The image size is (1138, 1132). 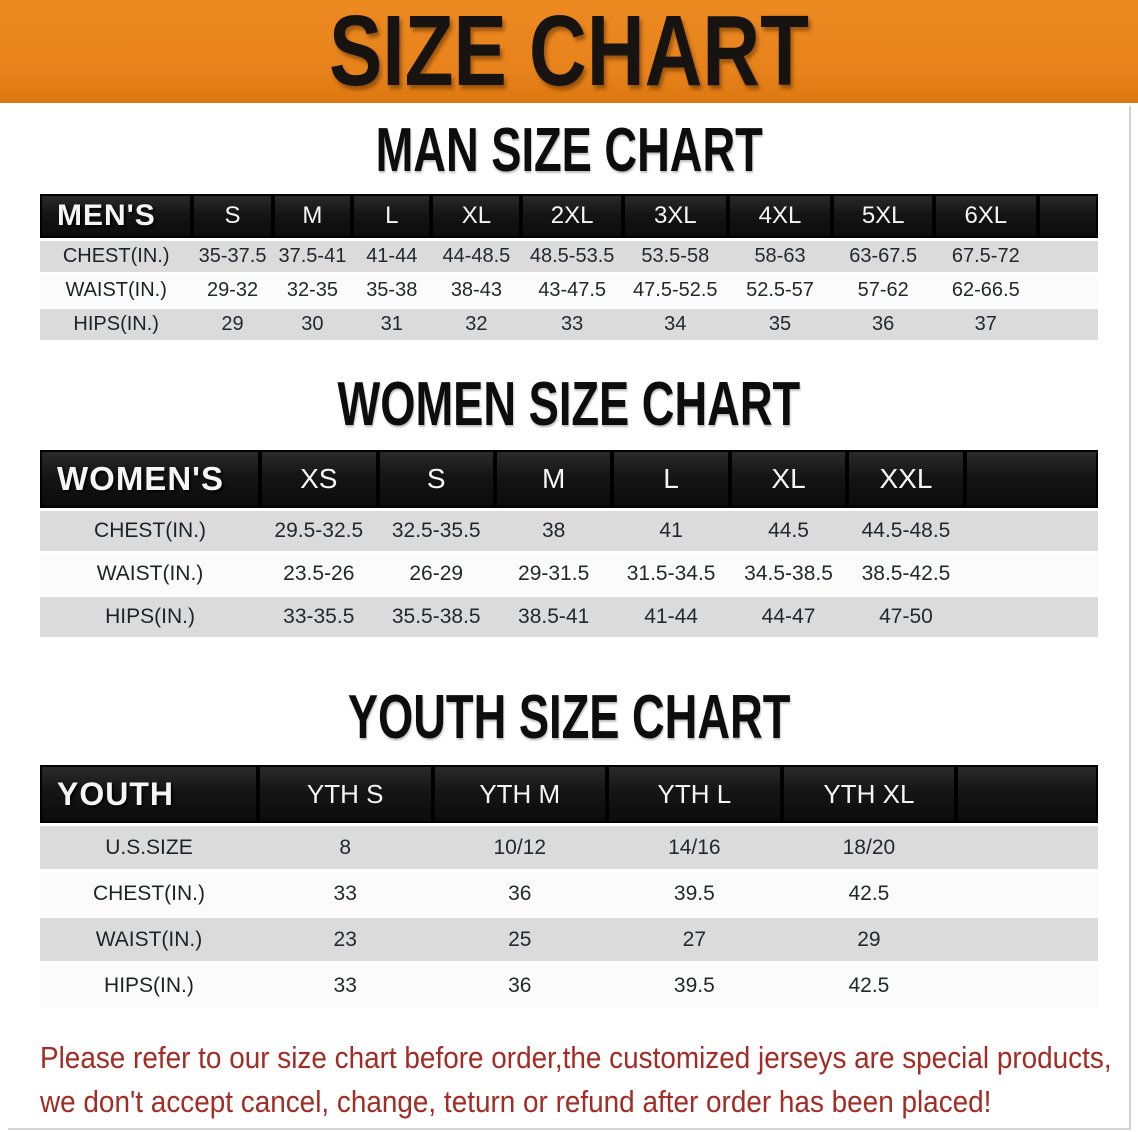 I want to click on women-section-title-text: WOMEN SIZE CHART, so click(x=569, y=404).